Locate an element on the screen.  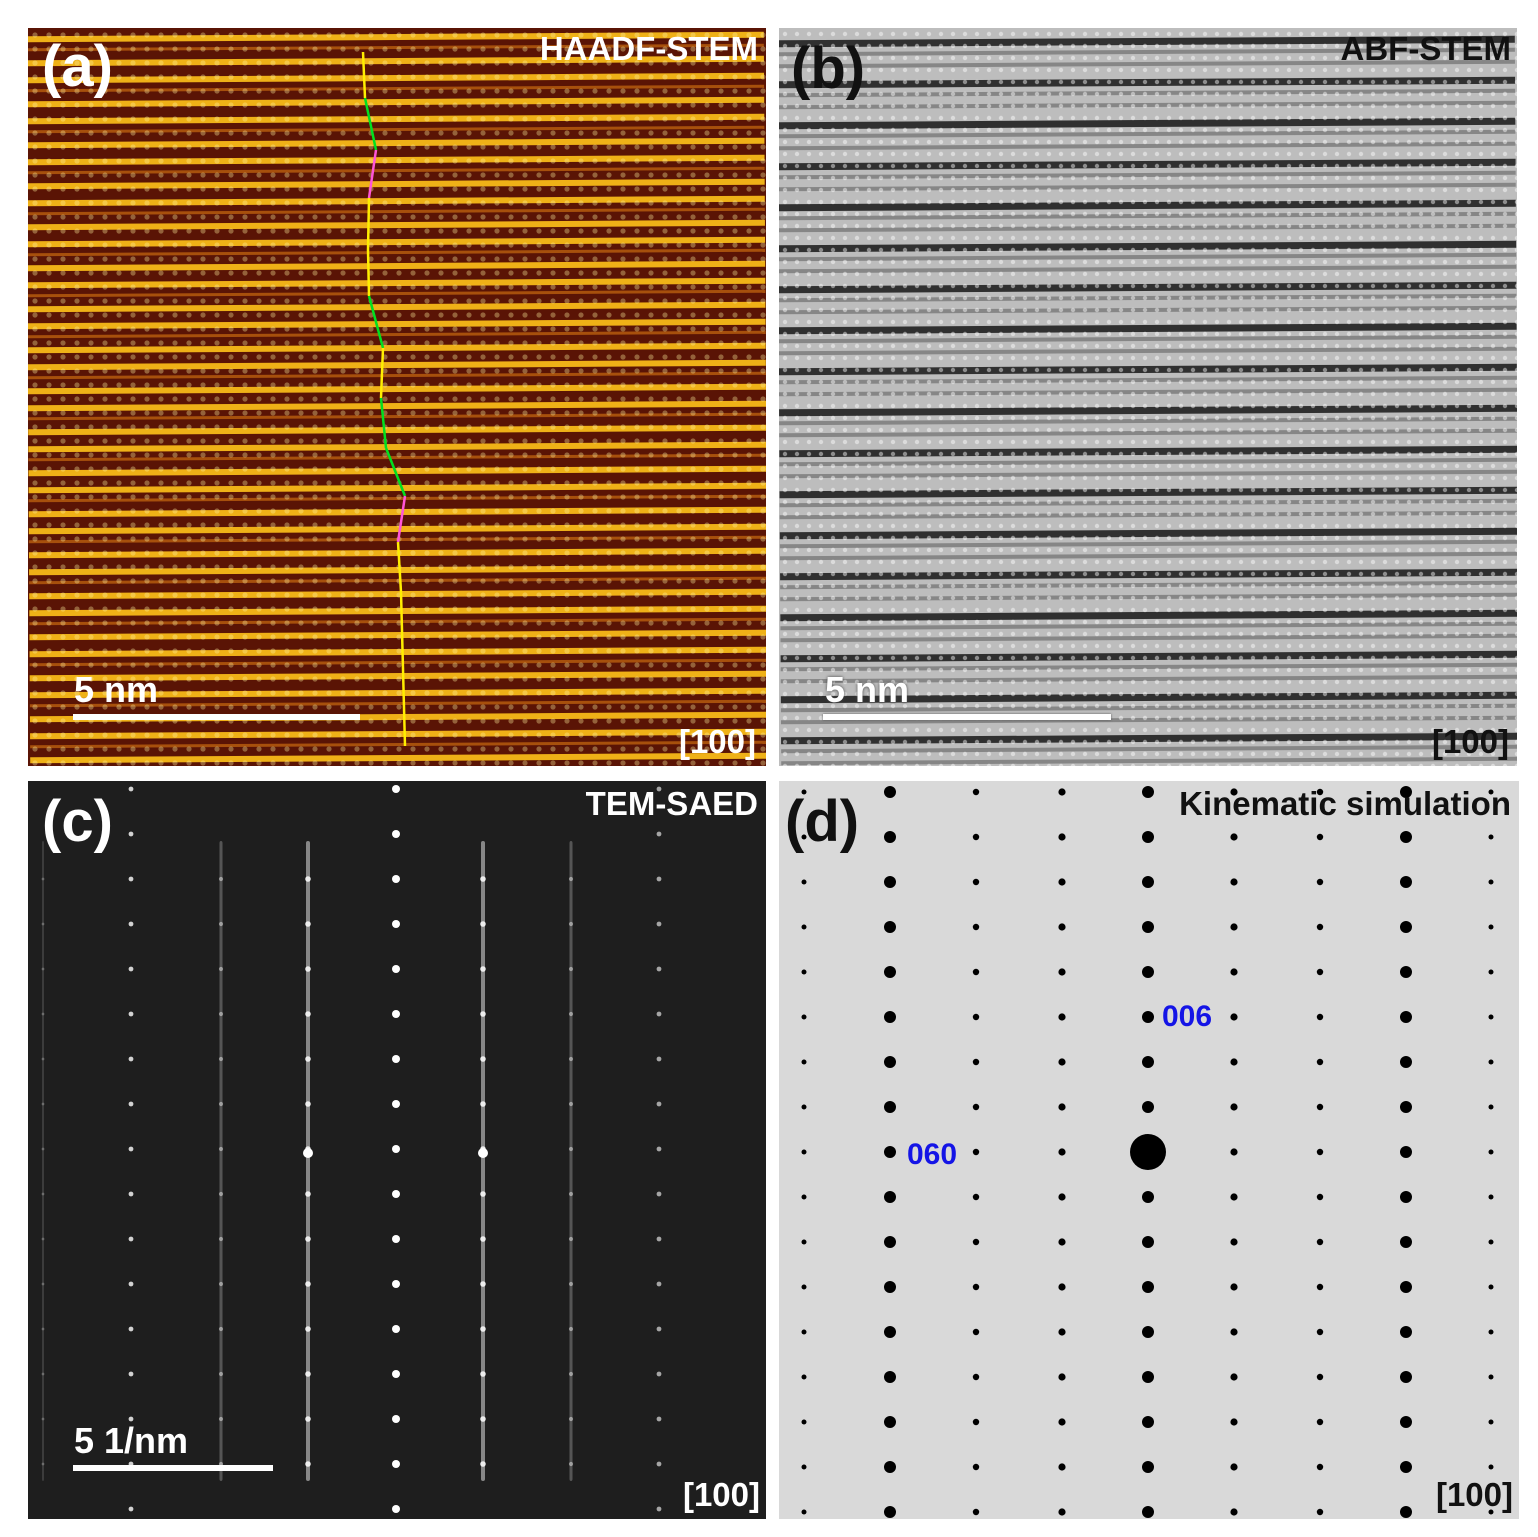
zone-axis-a: [100] is located at coordinates (717, 741).